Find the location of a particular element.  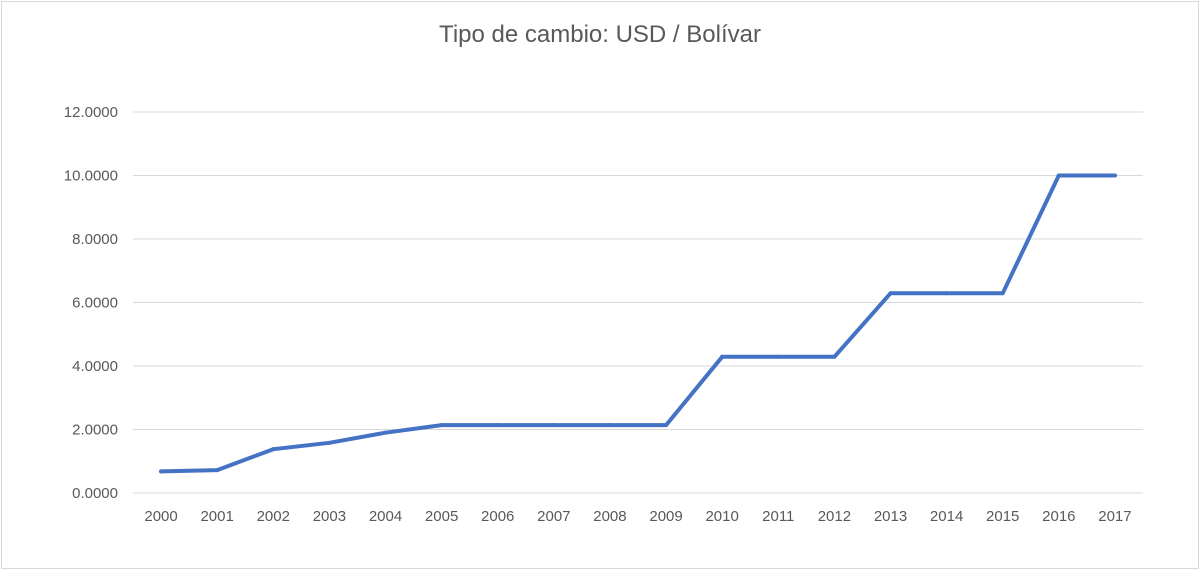

y-tick-label: 10.0000 is located at coordinates (91, 176).